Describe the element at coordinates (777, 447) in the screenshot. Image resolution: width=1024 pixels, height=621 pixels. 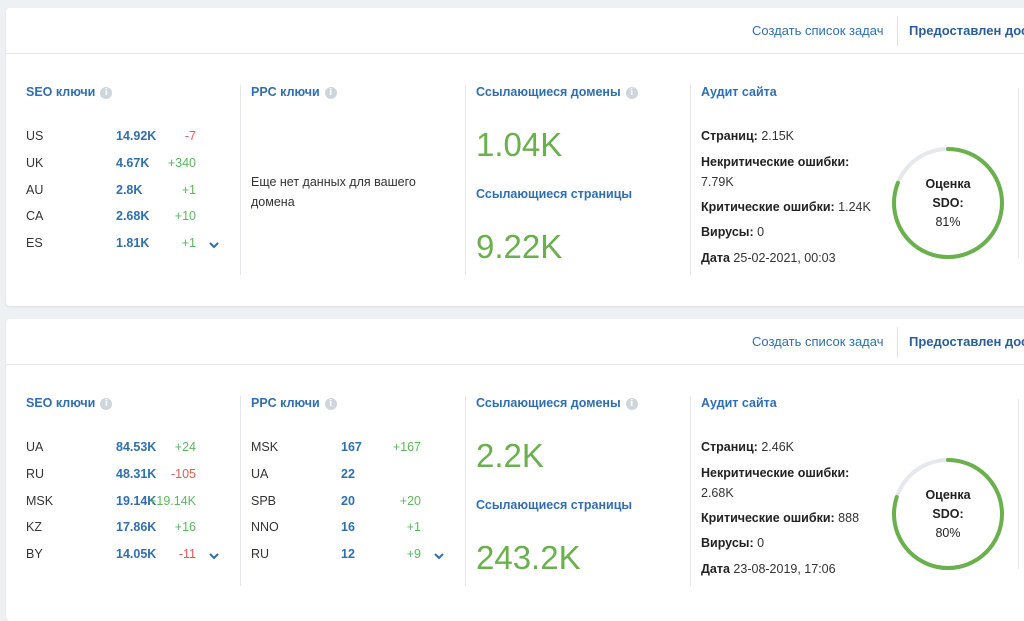
I see `audit-pages-value: 2.46K` at that location.